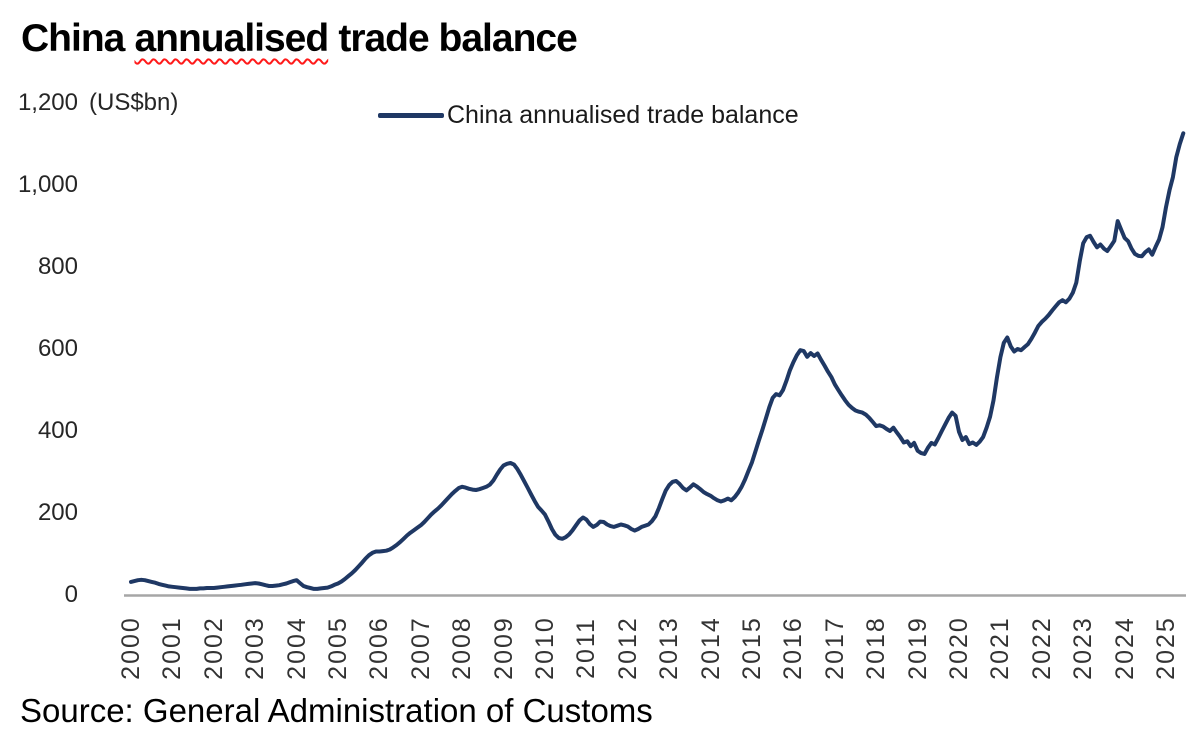 The width and height of the screenshot is (1190, 741). Describe the element at coordinates (627, 648) in the screenshot. I see `x-axis-tick-label: 2012` at that location.